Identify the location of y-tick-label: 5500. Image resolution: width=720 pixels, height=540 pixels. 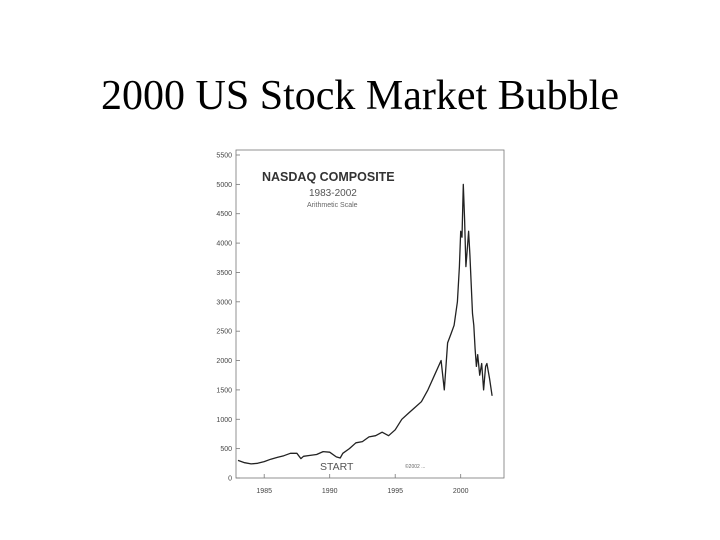
(224, 156).